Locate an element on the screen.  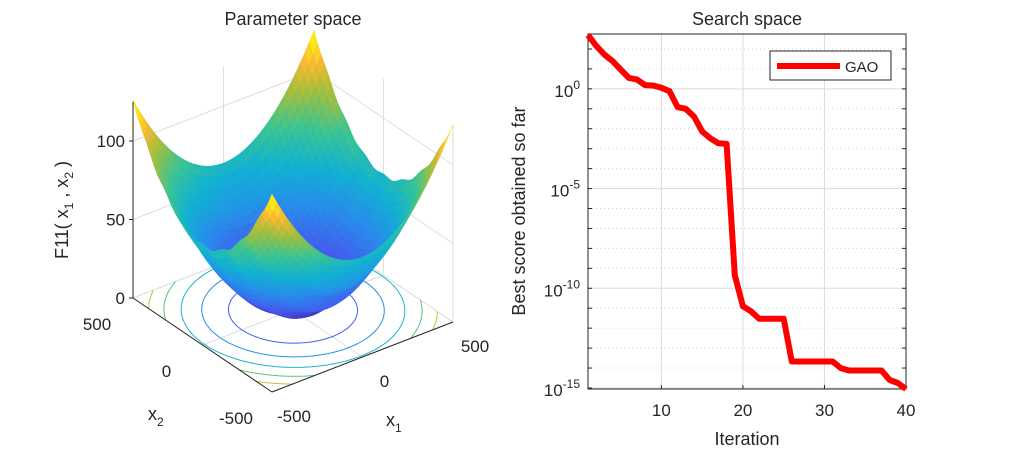
x1-tick-label: 0 is located at coordinates (384, 381).